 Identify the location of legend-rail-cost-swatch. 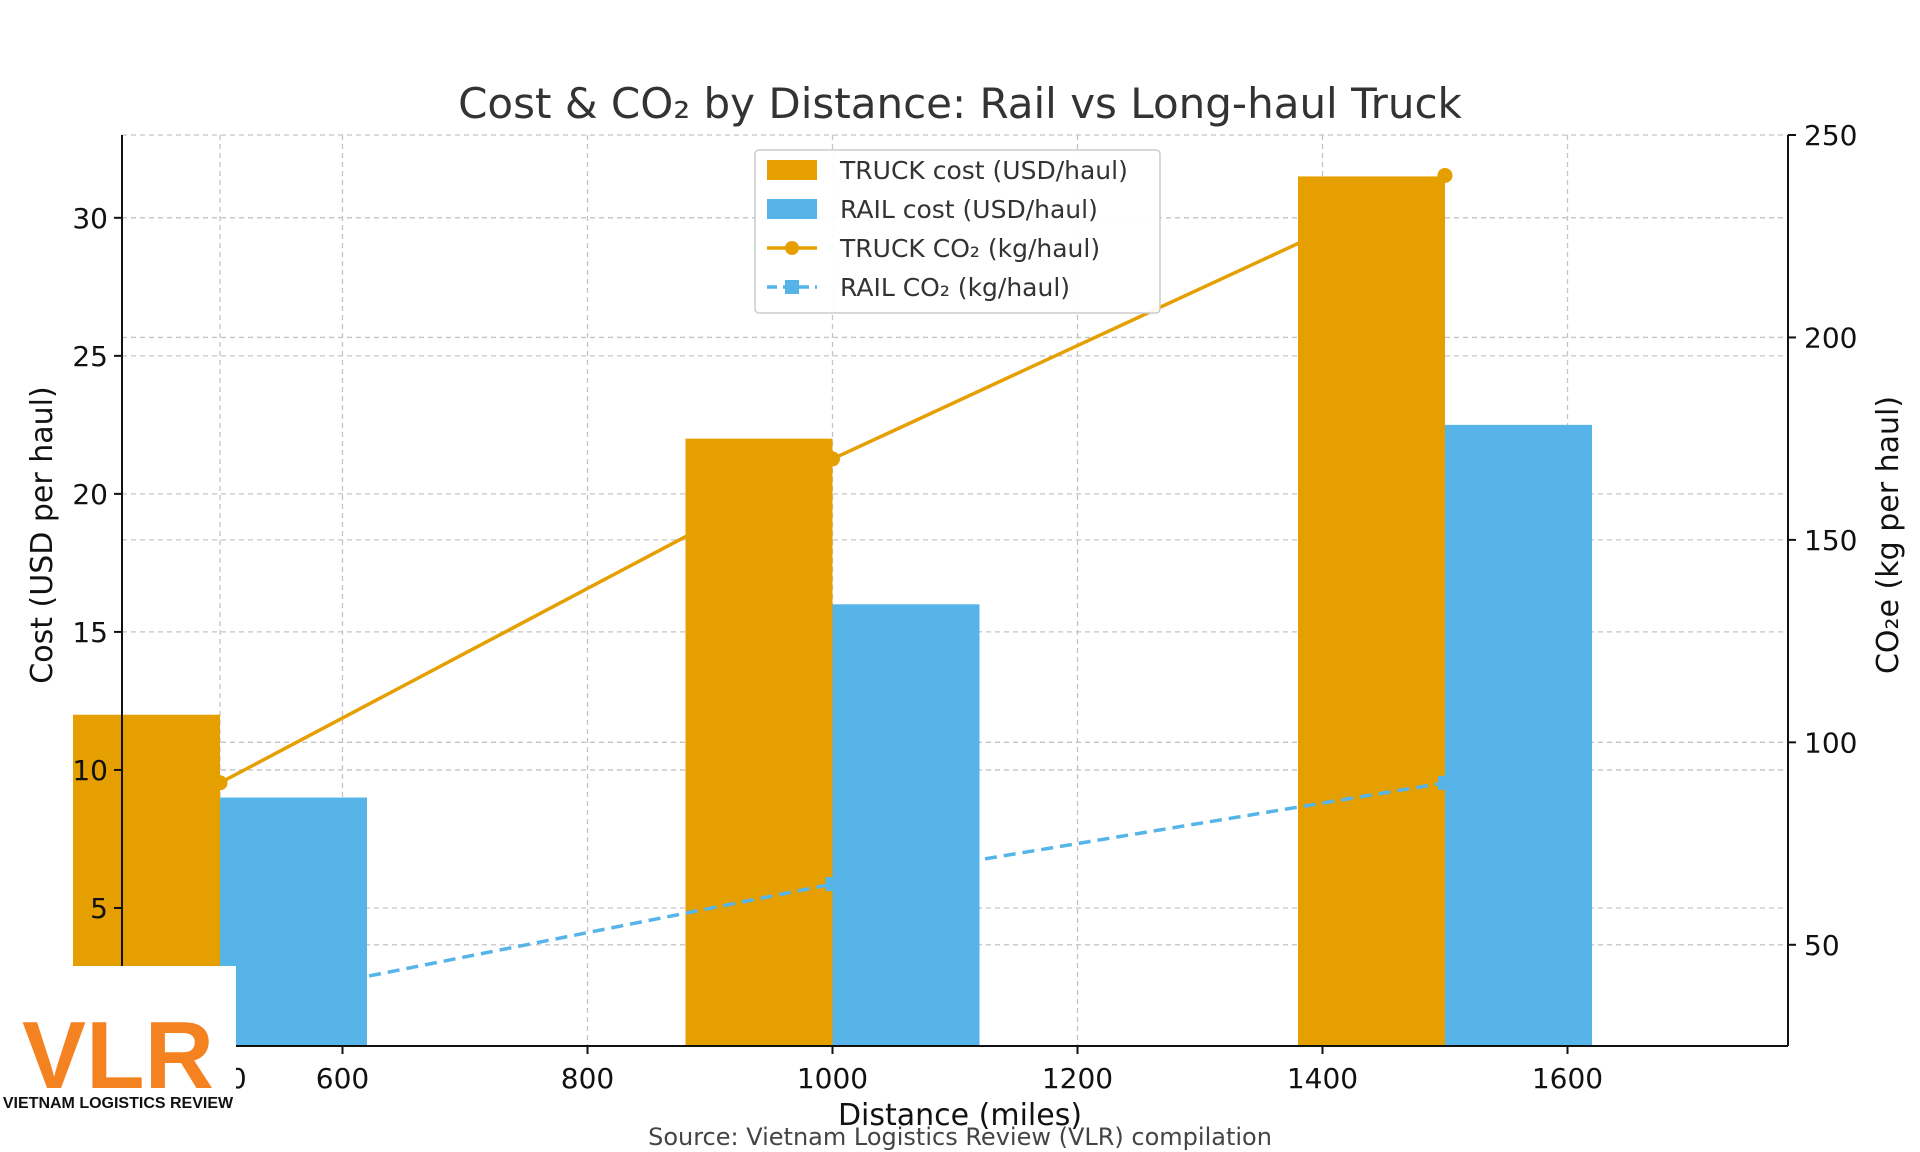
(792, 209).